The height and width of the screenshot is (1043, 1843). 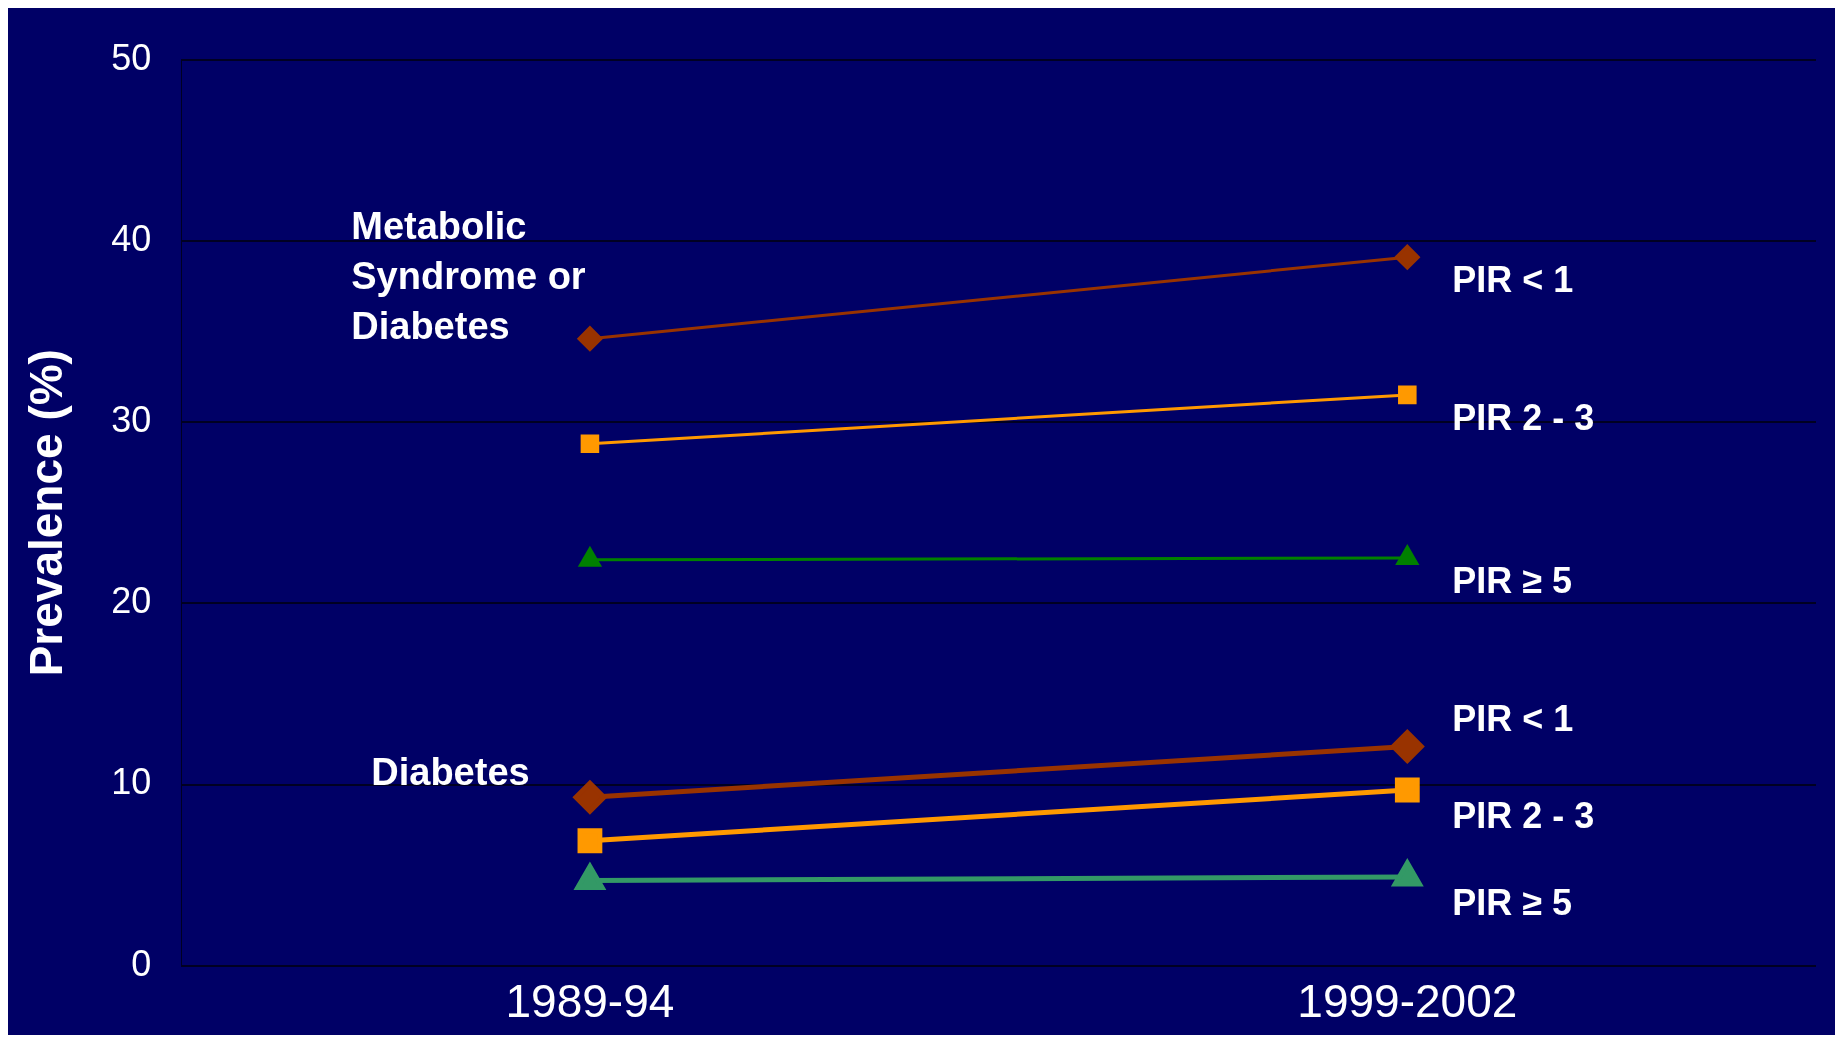 I want to click on y-tick-label: 40, so click(x=131, y=238).